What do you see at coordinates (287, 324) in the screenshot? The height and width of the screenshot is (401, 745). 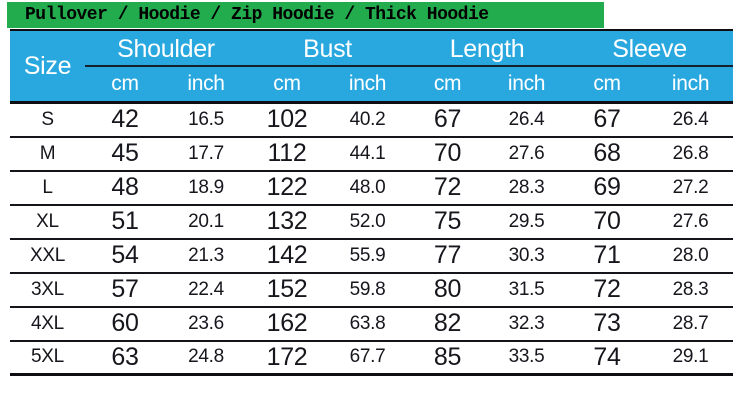 I see `bust-cm-cell: 162` at bounding box center [287, 324].